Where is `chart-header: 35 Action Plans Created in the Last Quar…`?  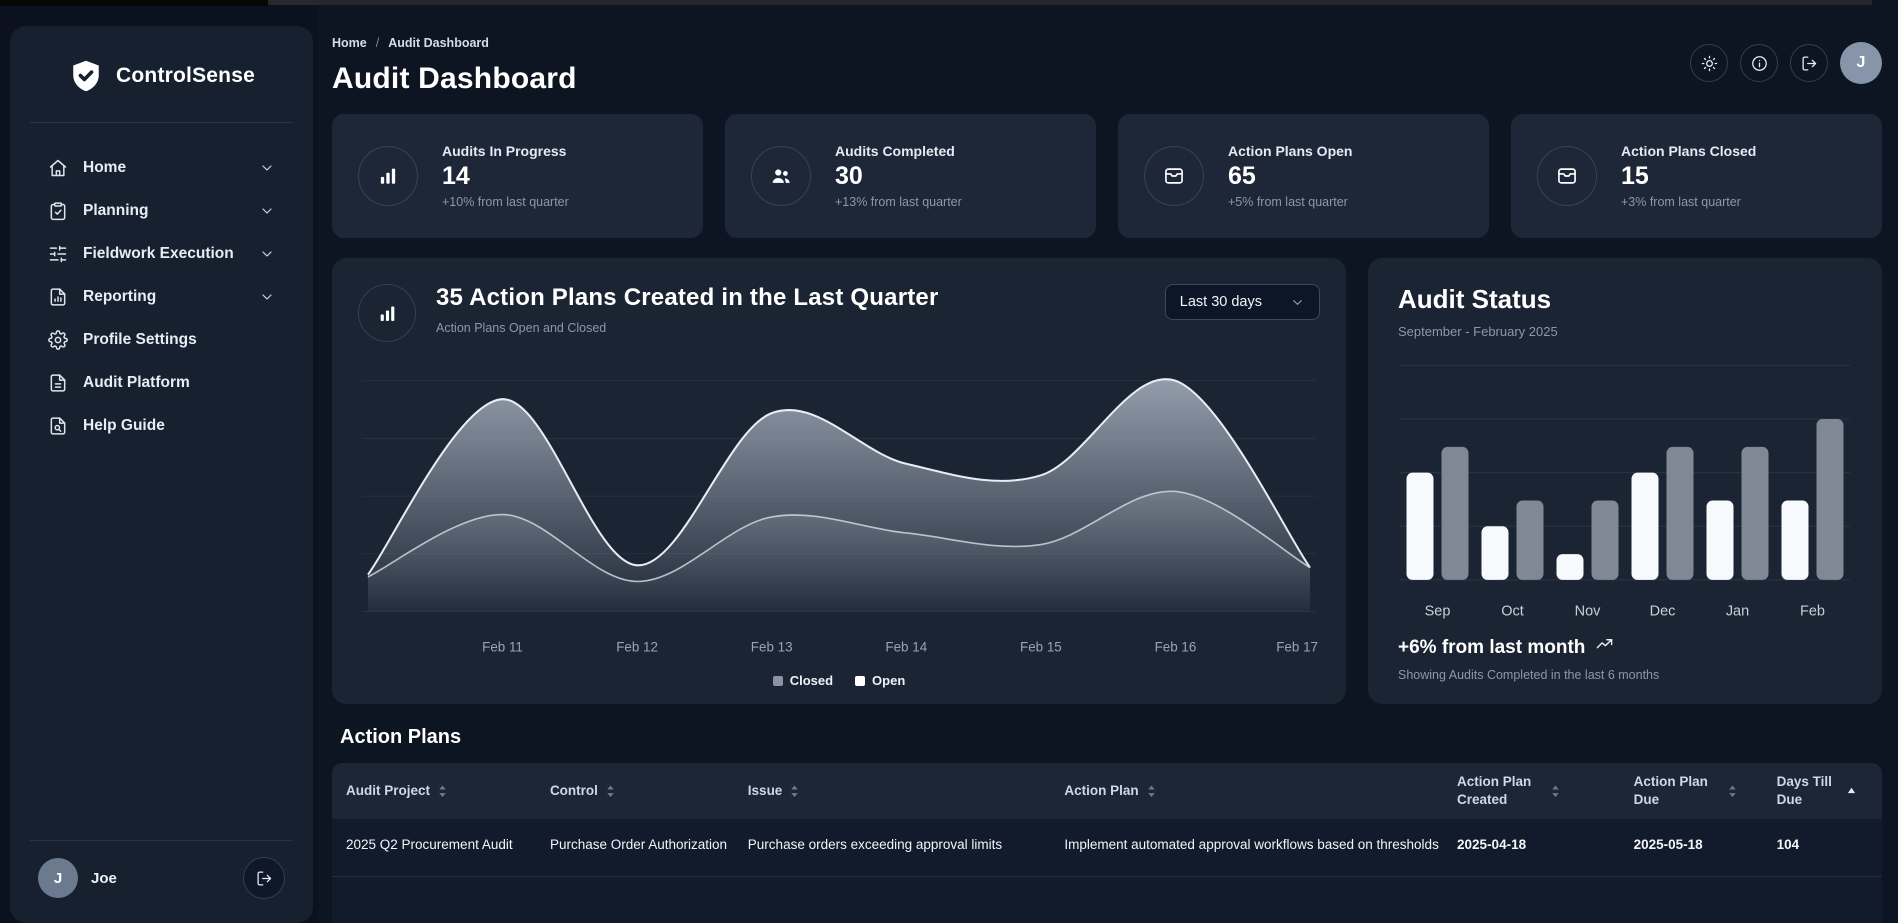
chart-header: 35 Action Plans Created in the Last Quar… is located at coordinates (839, 313).